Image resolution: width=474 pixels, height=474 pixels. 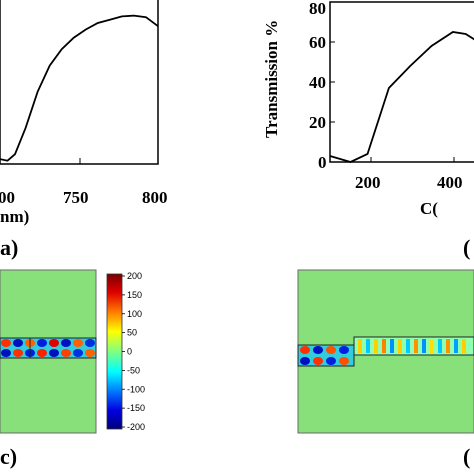 I want to click on colorbar-tick-label: 200, so click(x=134, y=276).